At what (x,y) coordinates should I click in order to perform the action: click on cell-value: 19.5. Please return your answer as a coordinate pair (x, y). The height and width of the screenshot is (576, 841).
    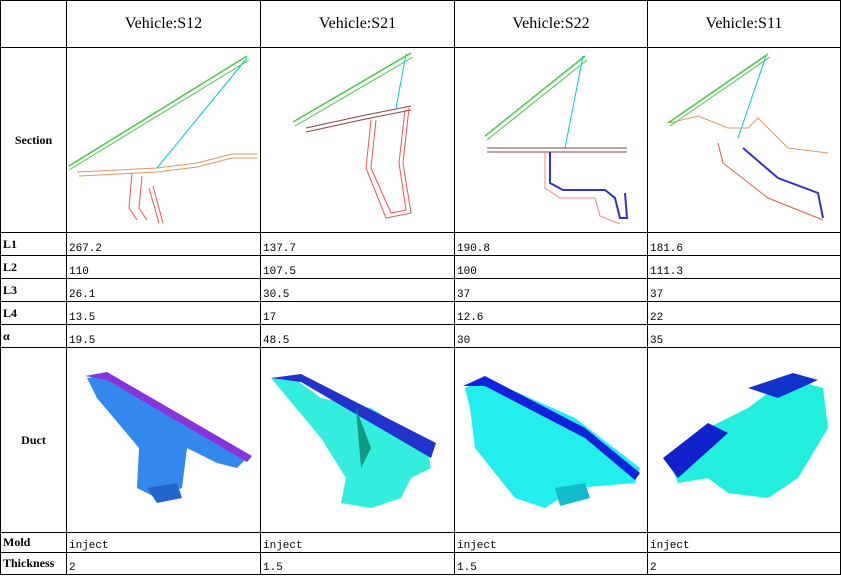
    Looking at the image, I should click on (163, 336).